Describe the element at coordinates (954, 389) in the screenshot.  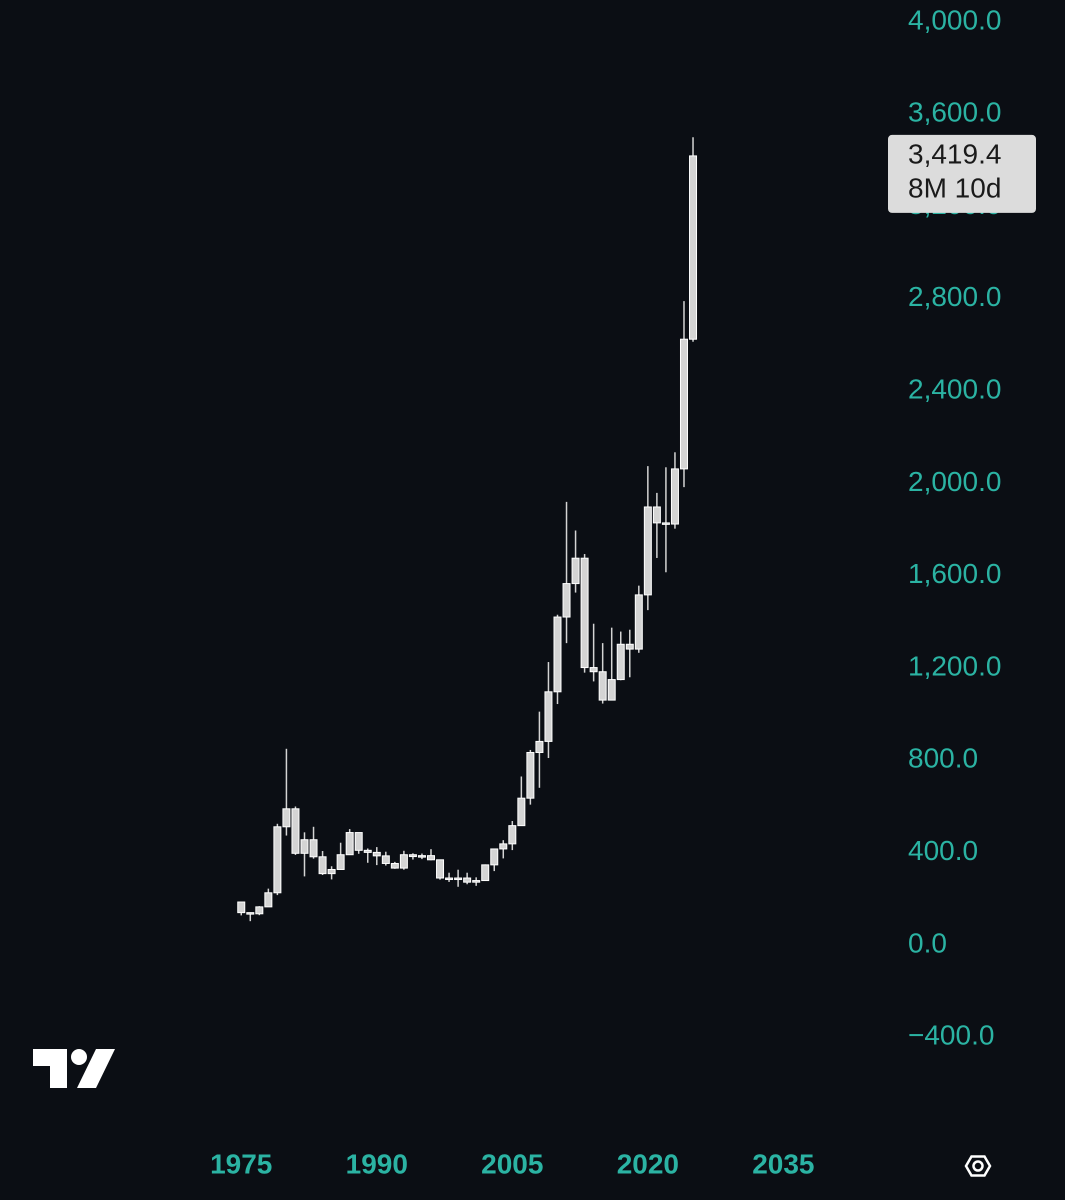
I see `y-tick-label: 2,400.0` at that location.